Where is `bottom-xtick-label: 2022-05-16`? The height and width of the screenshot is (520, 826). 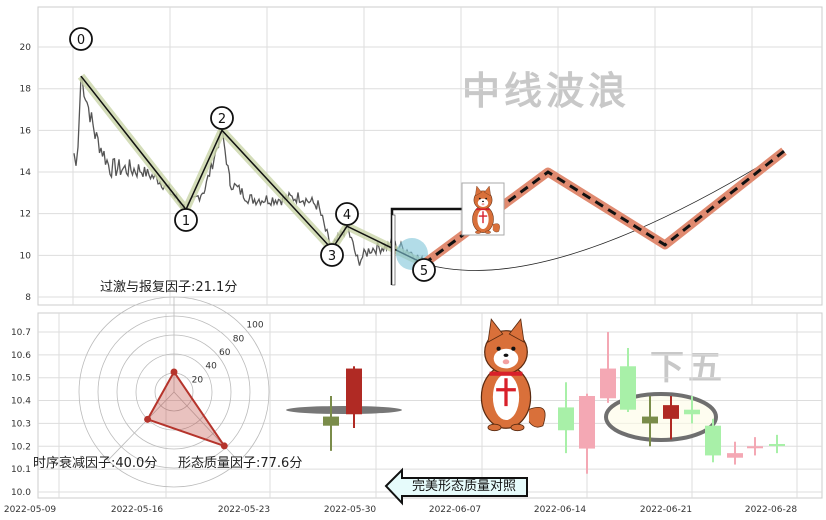
bottom-xtick-label: 2022-05-16 is located at coordinates (137, 510).